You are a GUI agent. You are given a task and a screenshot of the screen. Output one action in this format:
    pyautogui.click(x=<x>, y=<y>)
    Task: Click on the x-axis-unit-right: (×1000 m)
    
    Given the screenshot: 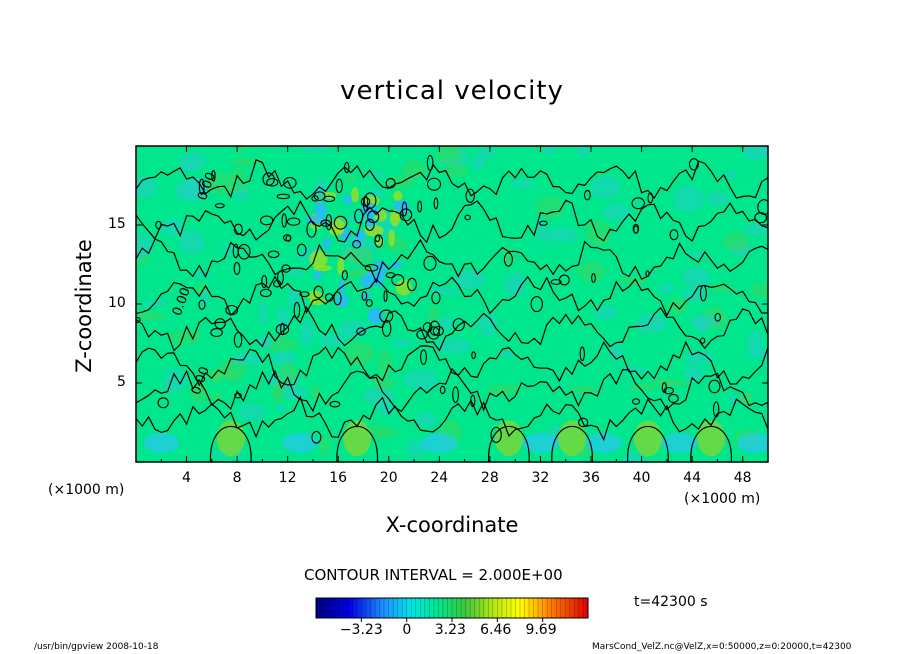 What is the action you would take?
    pyautogui.click(x=722, y=499)
    